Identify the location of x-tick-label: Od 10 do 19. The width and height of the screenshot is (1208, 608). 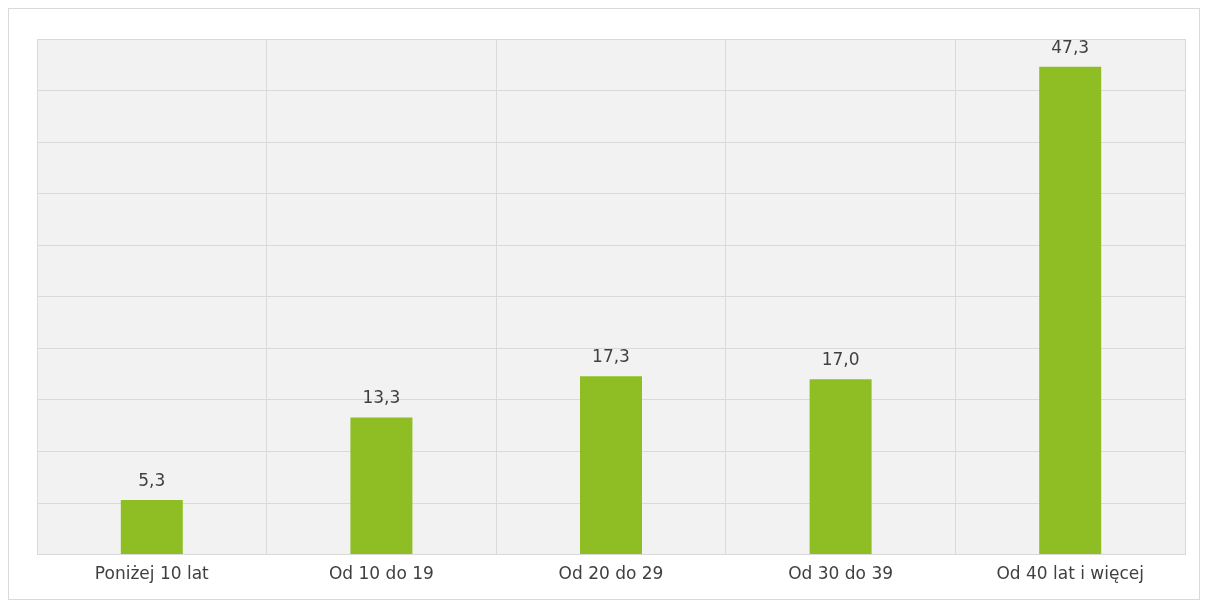
(381, 573).